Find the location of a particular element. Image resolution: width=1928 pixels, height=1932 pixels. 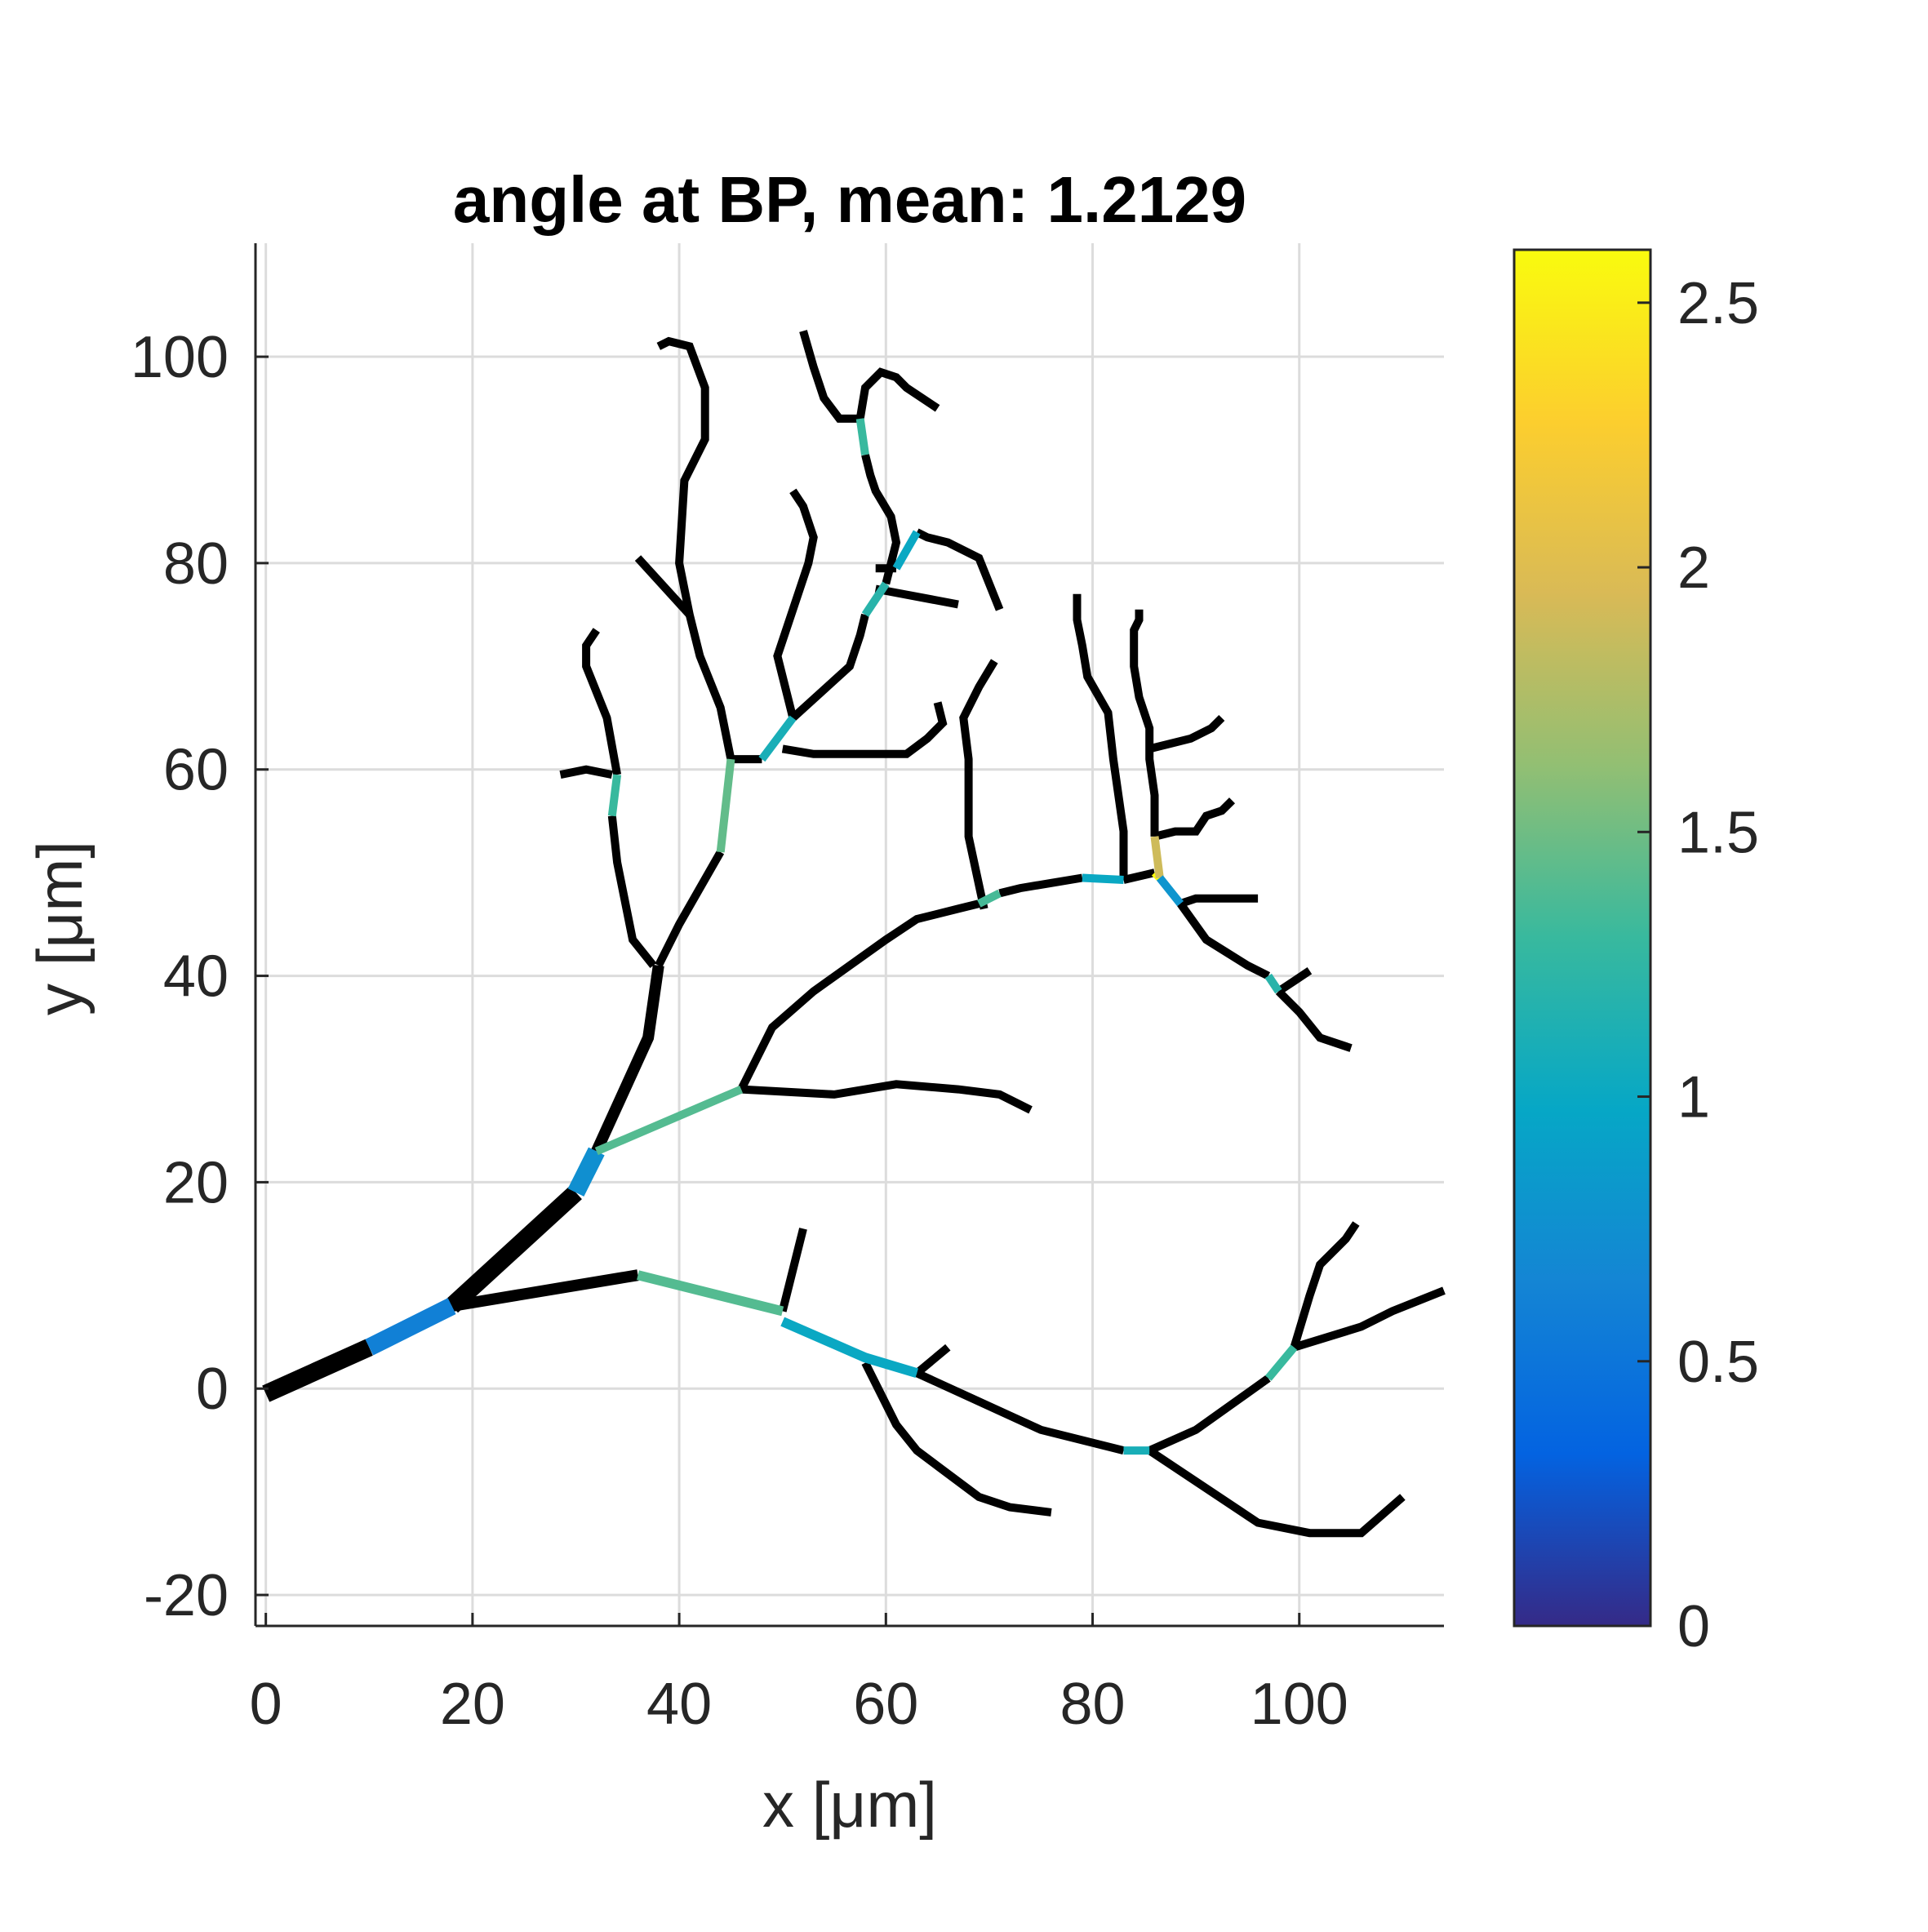

colorbar-tick-label: 1 is located at coordinates (1694, 1097).